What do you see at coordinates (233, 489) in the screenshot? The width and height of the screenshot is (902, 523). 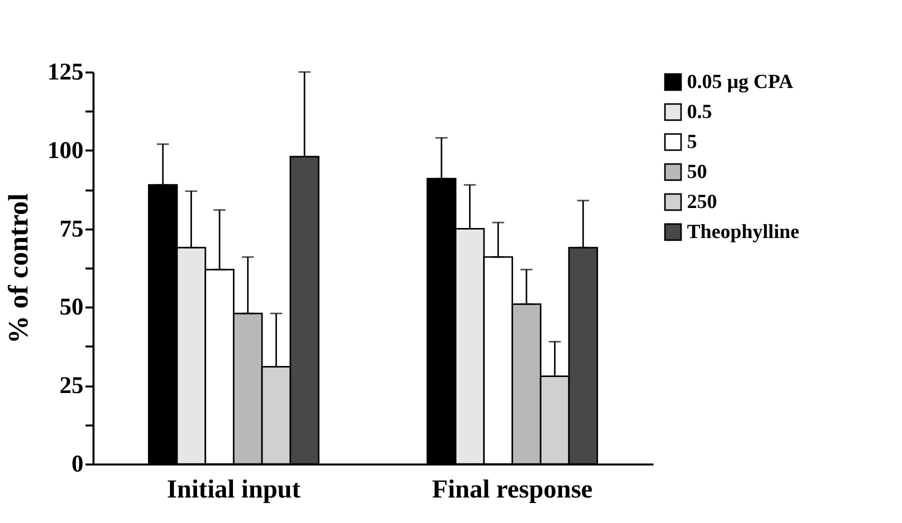 I see `x-tick-label: Initial input` at bounding box center [233, 489].